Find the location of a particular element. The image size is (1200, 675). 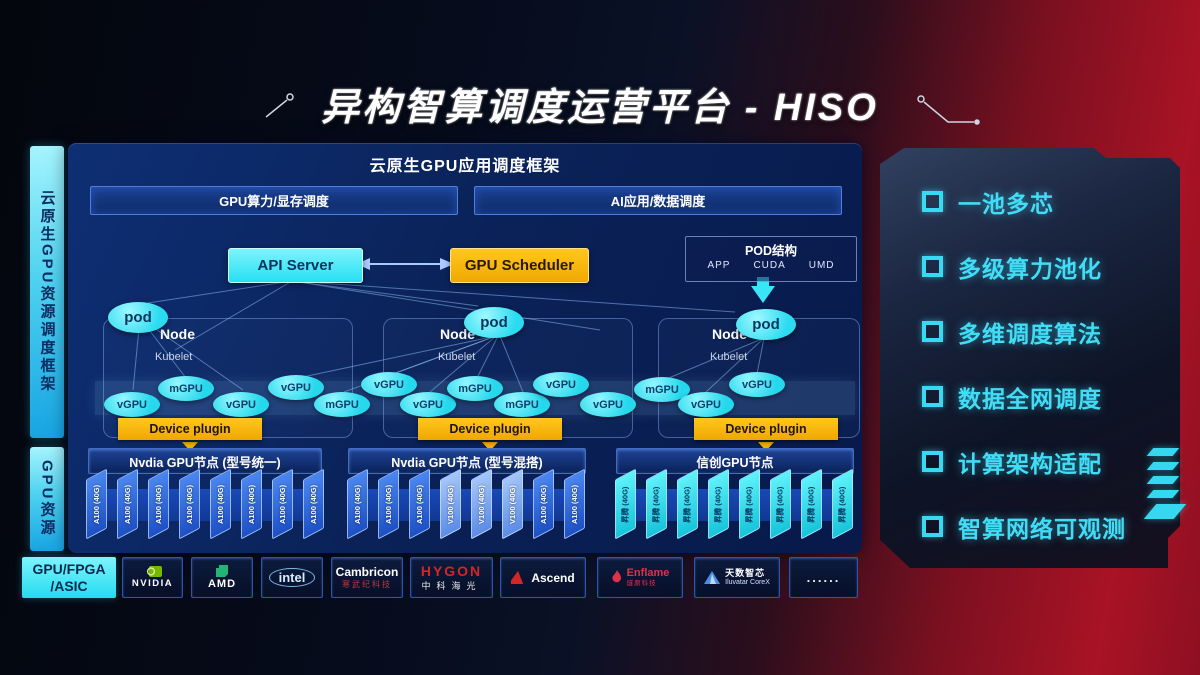

feature-item: 多级算力池化 is located at coordinates (1024, 267).